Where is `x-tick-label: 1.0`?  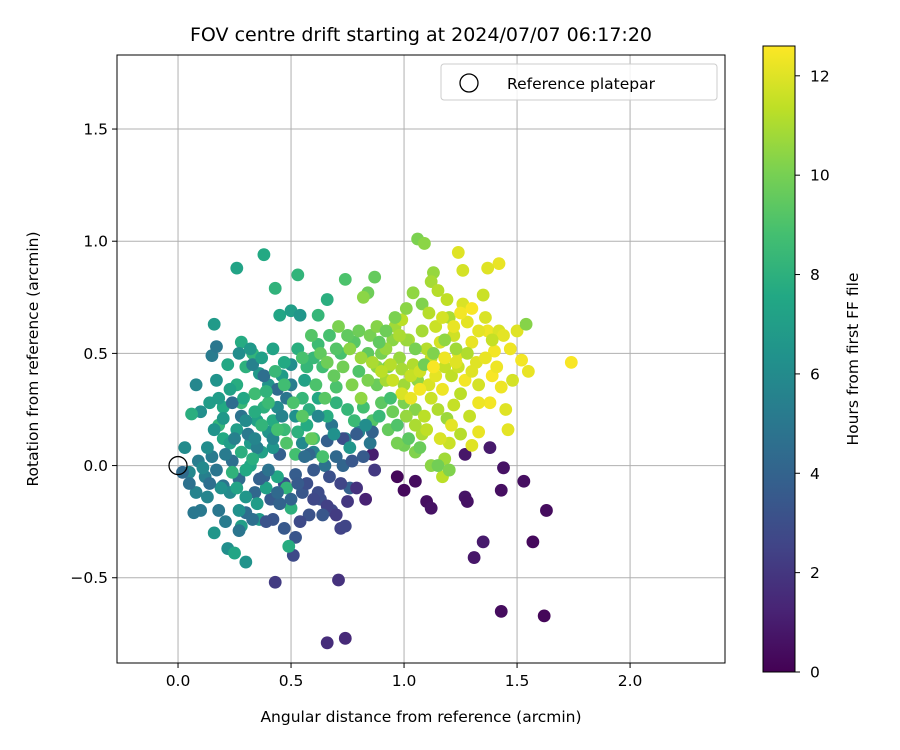 x-tick-label: 1.0 is located at coordinates (404, 681).